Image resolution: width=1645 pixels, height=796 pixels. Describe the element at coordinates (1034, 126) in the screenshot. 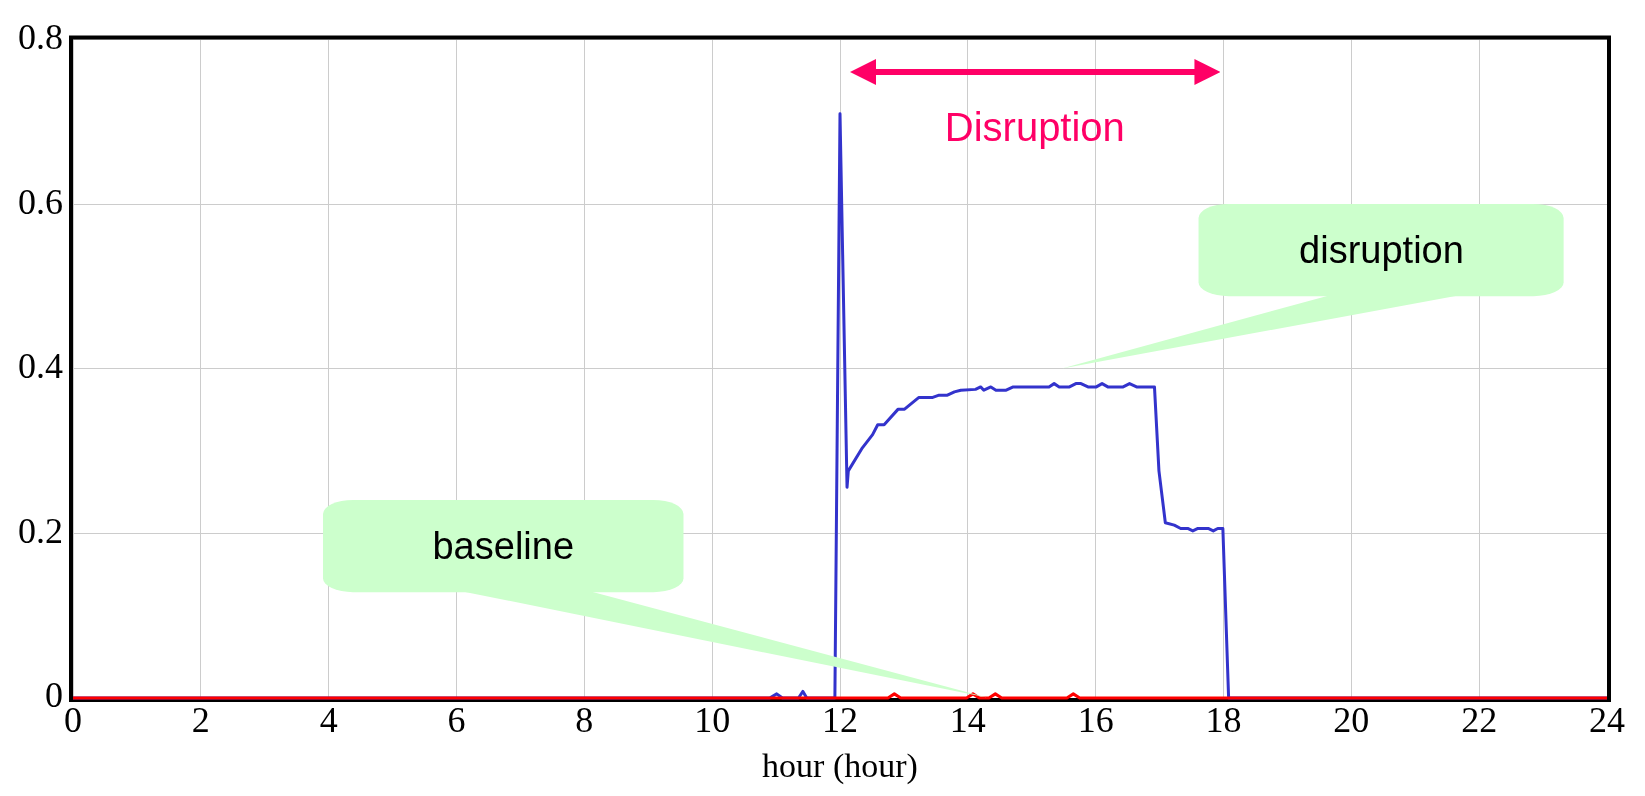

I see `annotation: Disruption` at that location.